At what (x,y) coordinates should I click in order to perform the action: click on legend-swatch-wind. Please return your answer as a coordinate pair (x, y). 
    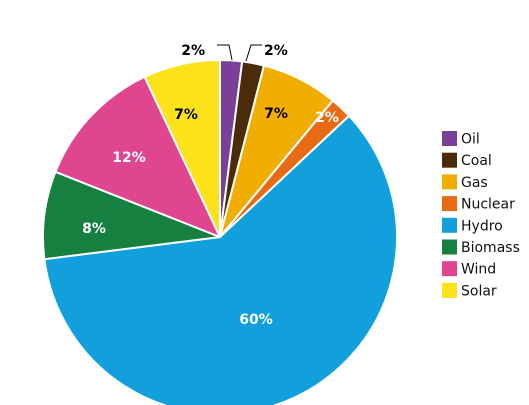
    Looking at the image, I should click on (449, 269).